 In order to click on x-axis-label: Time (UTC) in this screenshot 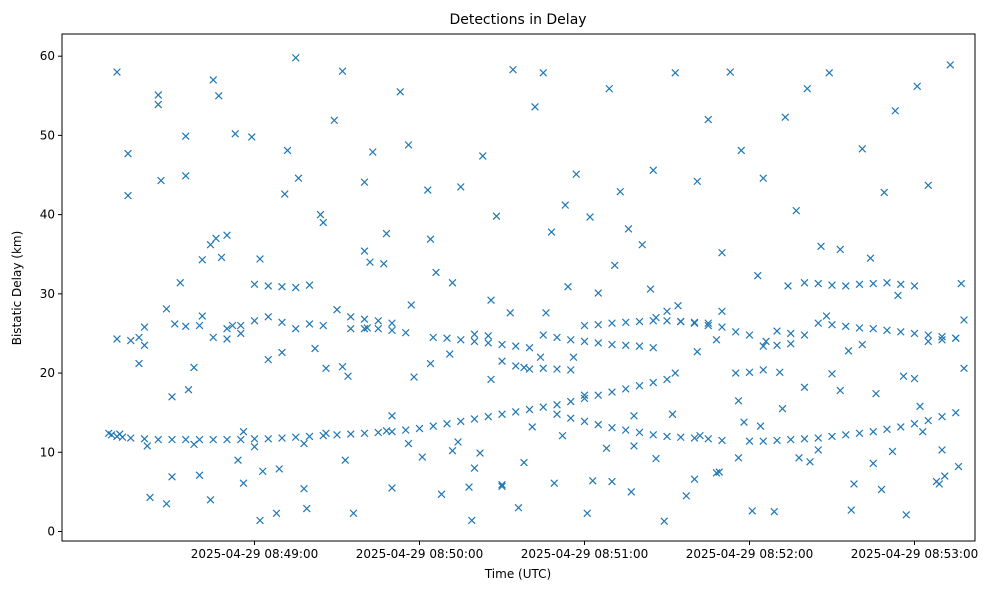, I will do `click(517, 574)`.